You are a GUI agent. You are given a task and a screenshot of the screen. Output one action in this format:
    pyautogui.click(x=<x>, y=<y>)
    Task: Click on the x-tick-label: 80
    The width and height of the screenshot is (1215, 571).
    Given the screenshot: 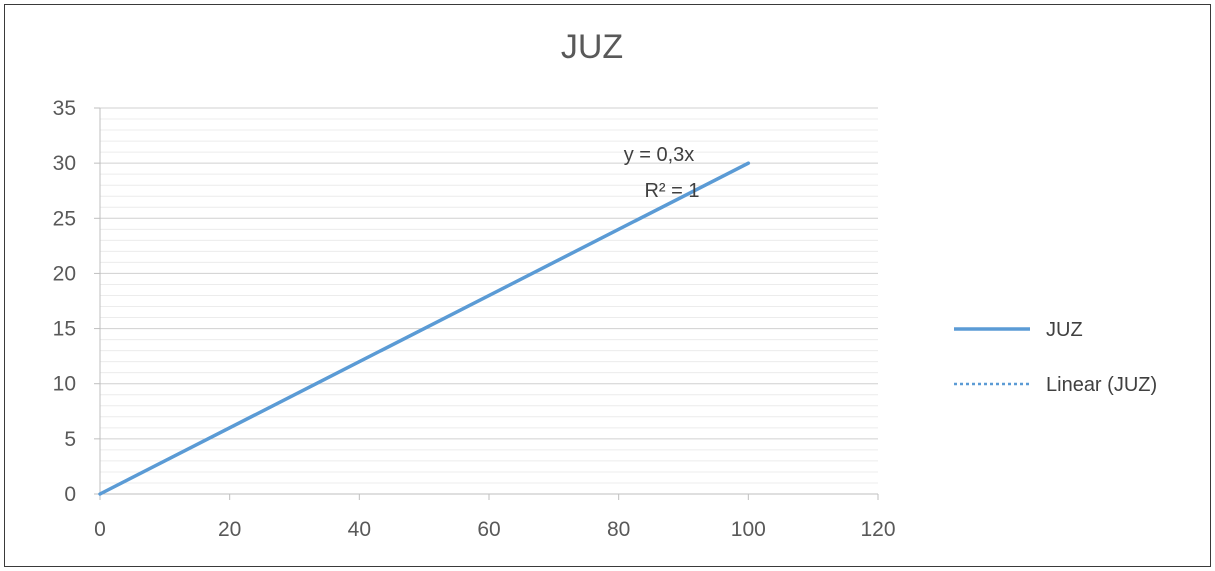 What is the action you would take?
    pyautogui.click(x=618, y=529)
    